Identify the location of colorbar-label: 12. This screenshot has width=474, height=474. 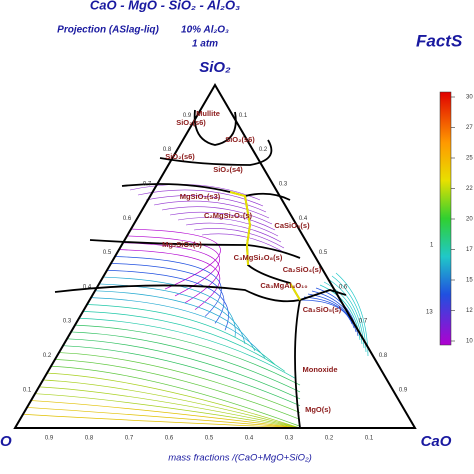
(469, 311).